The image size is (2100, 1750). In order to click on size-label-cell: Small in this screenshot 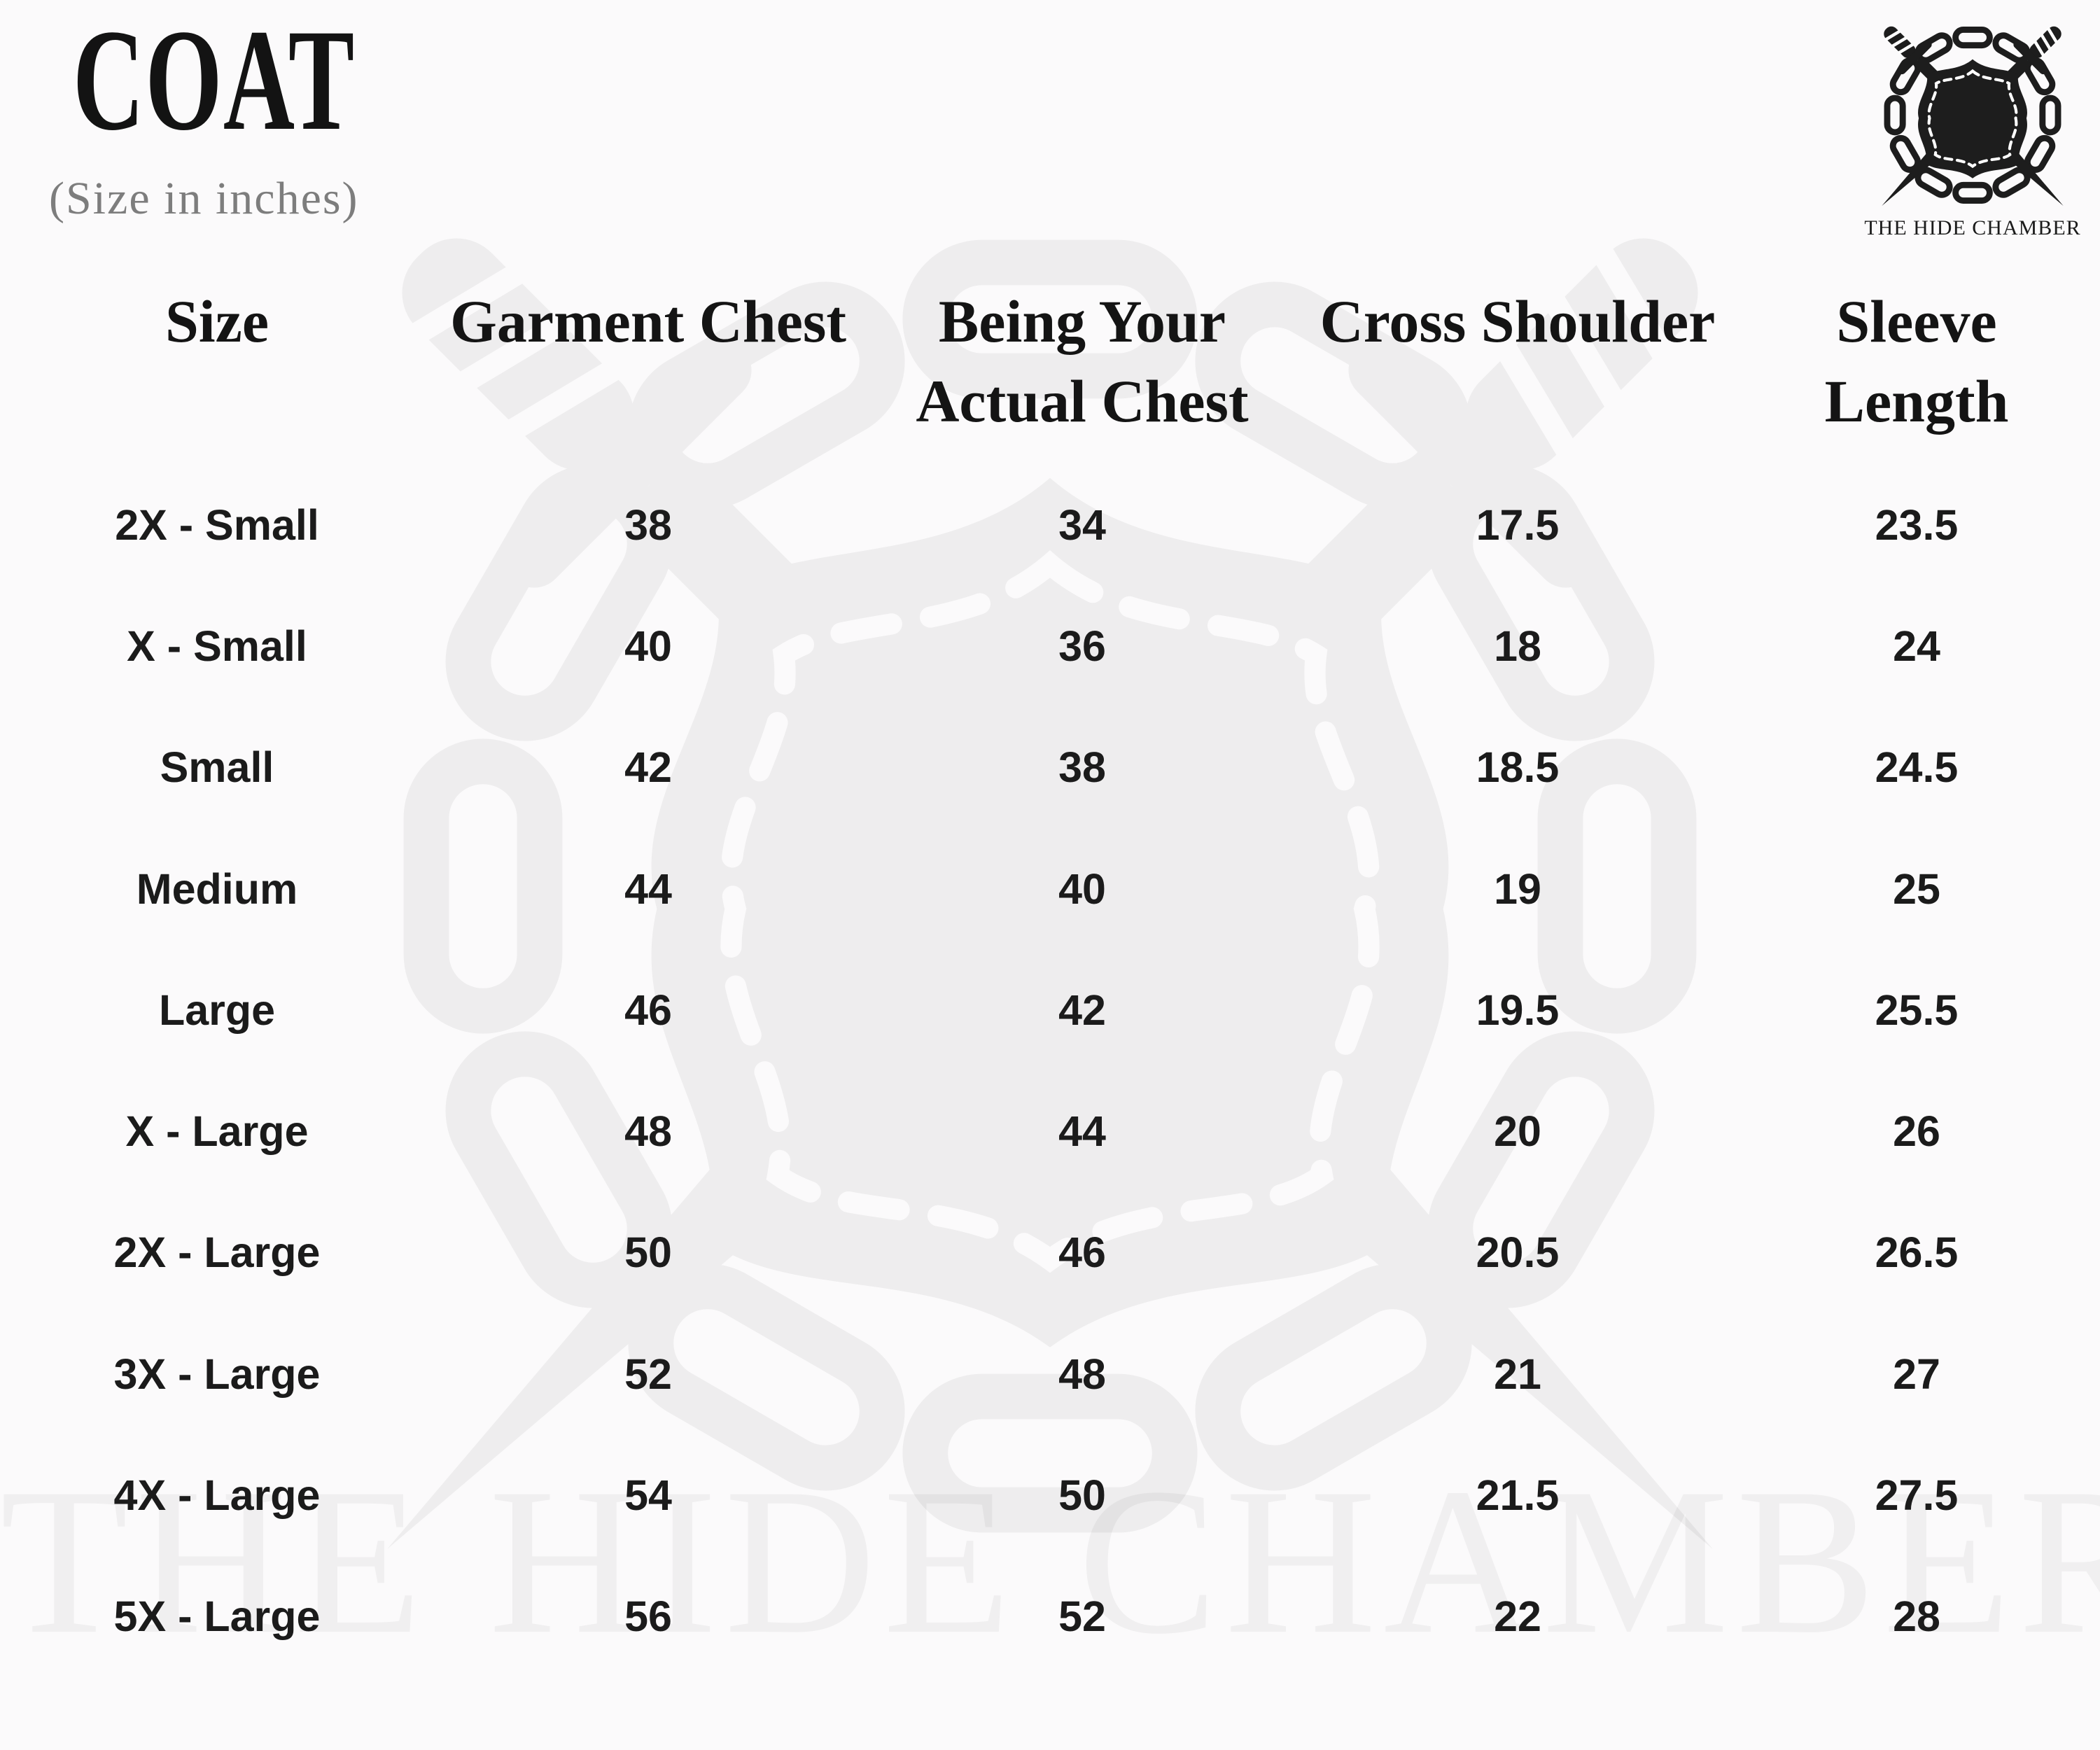, I will do `click(217, 767)`.